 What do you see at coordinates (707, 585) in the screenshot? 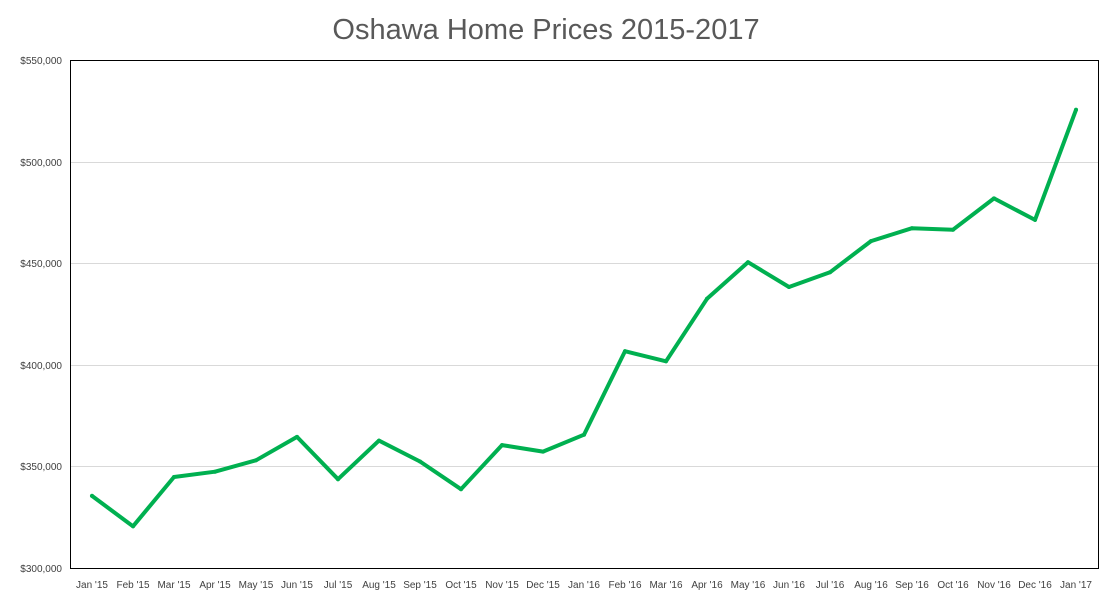
I see `x-tick-label: Apr '16` at bounding box center [707, 585].